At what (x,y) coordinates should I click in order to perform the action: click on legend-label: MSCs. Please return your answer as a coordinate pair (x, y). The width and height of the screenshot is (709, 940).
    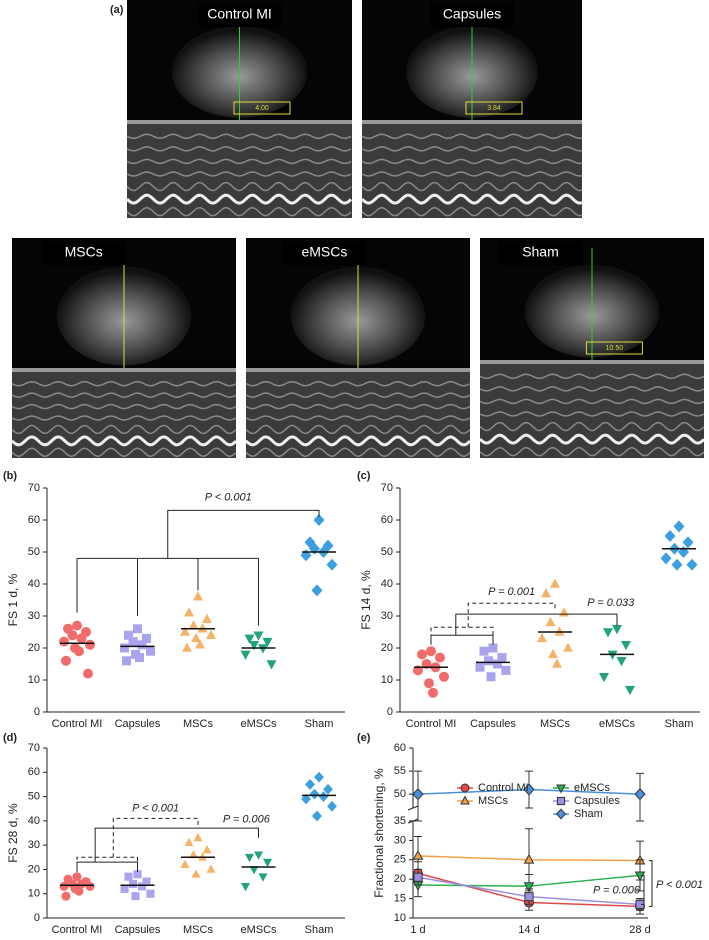
    Looking at the image, I should click on (493, 801).